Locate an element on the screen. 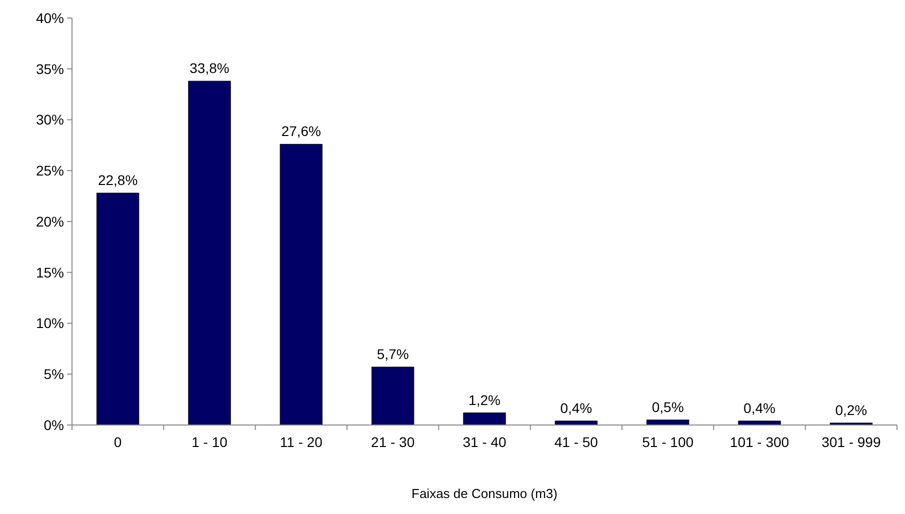  data-label: 33,8% is located at coordinates (210, 68).